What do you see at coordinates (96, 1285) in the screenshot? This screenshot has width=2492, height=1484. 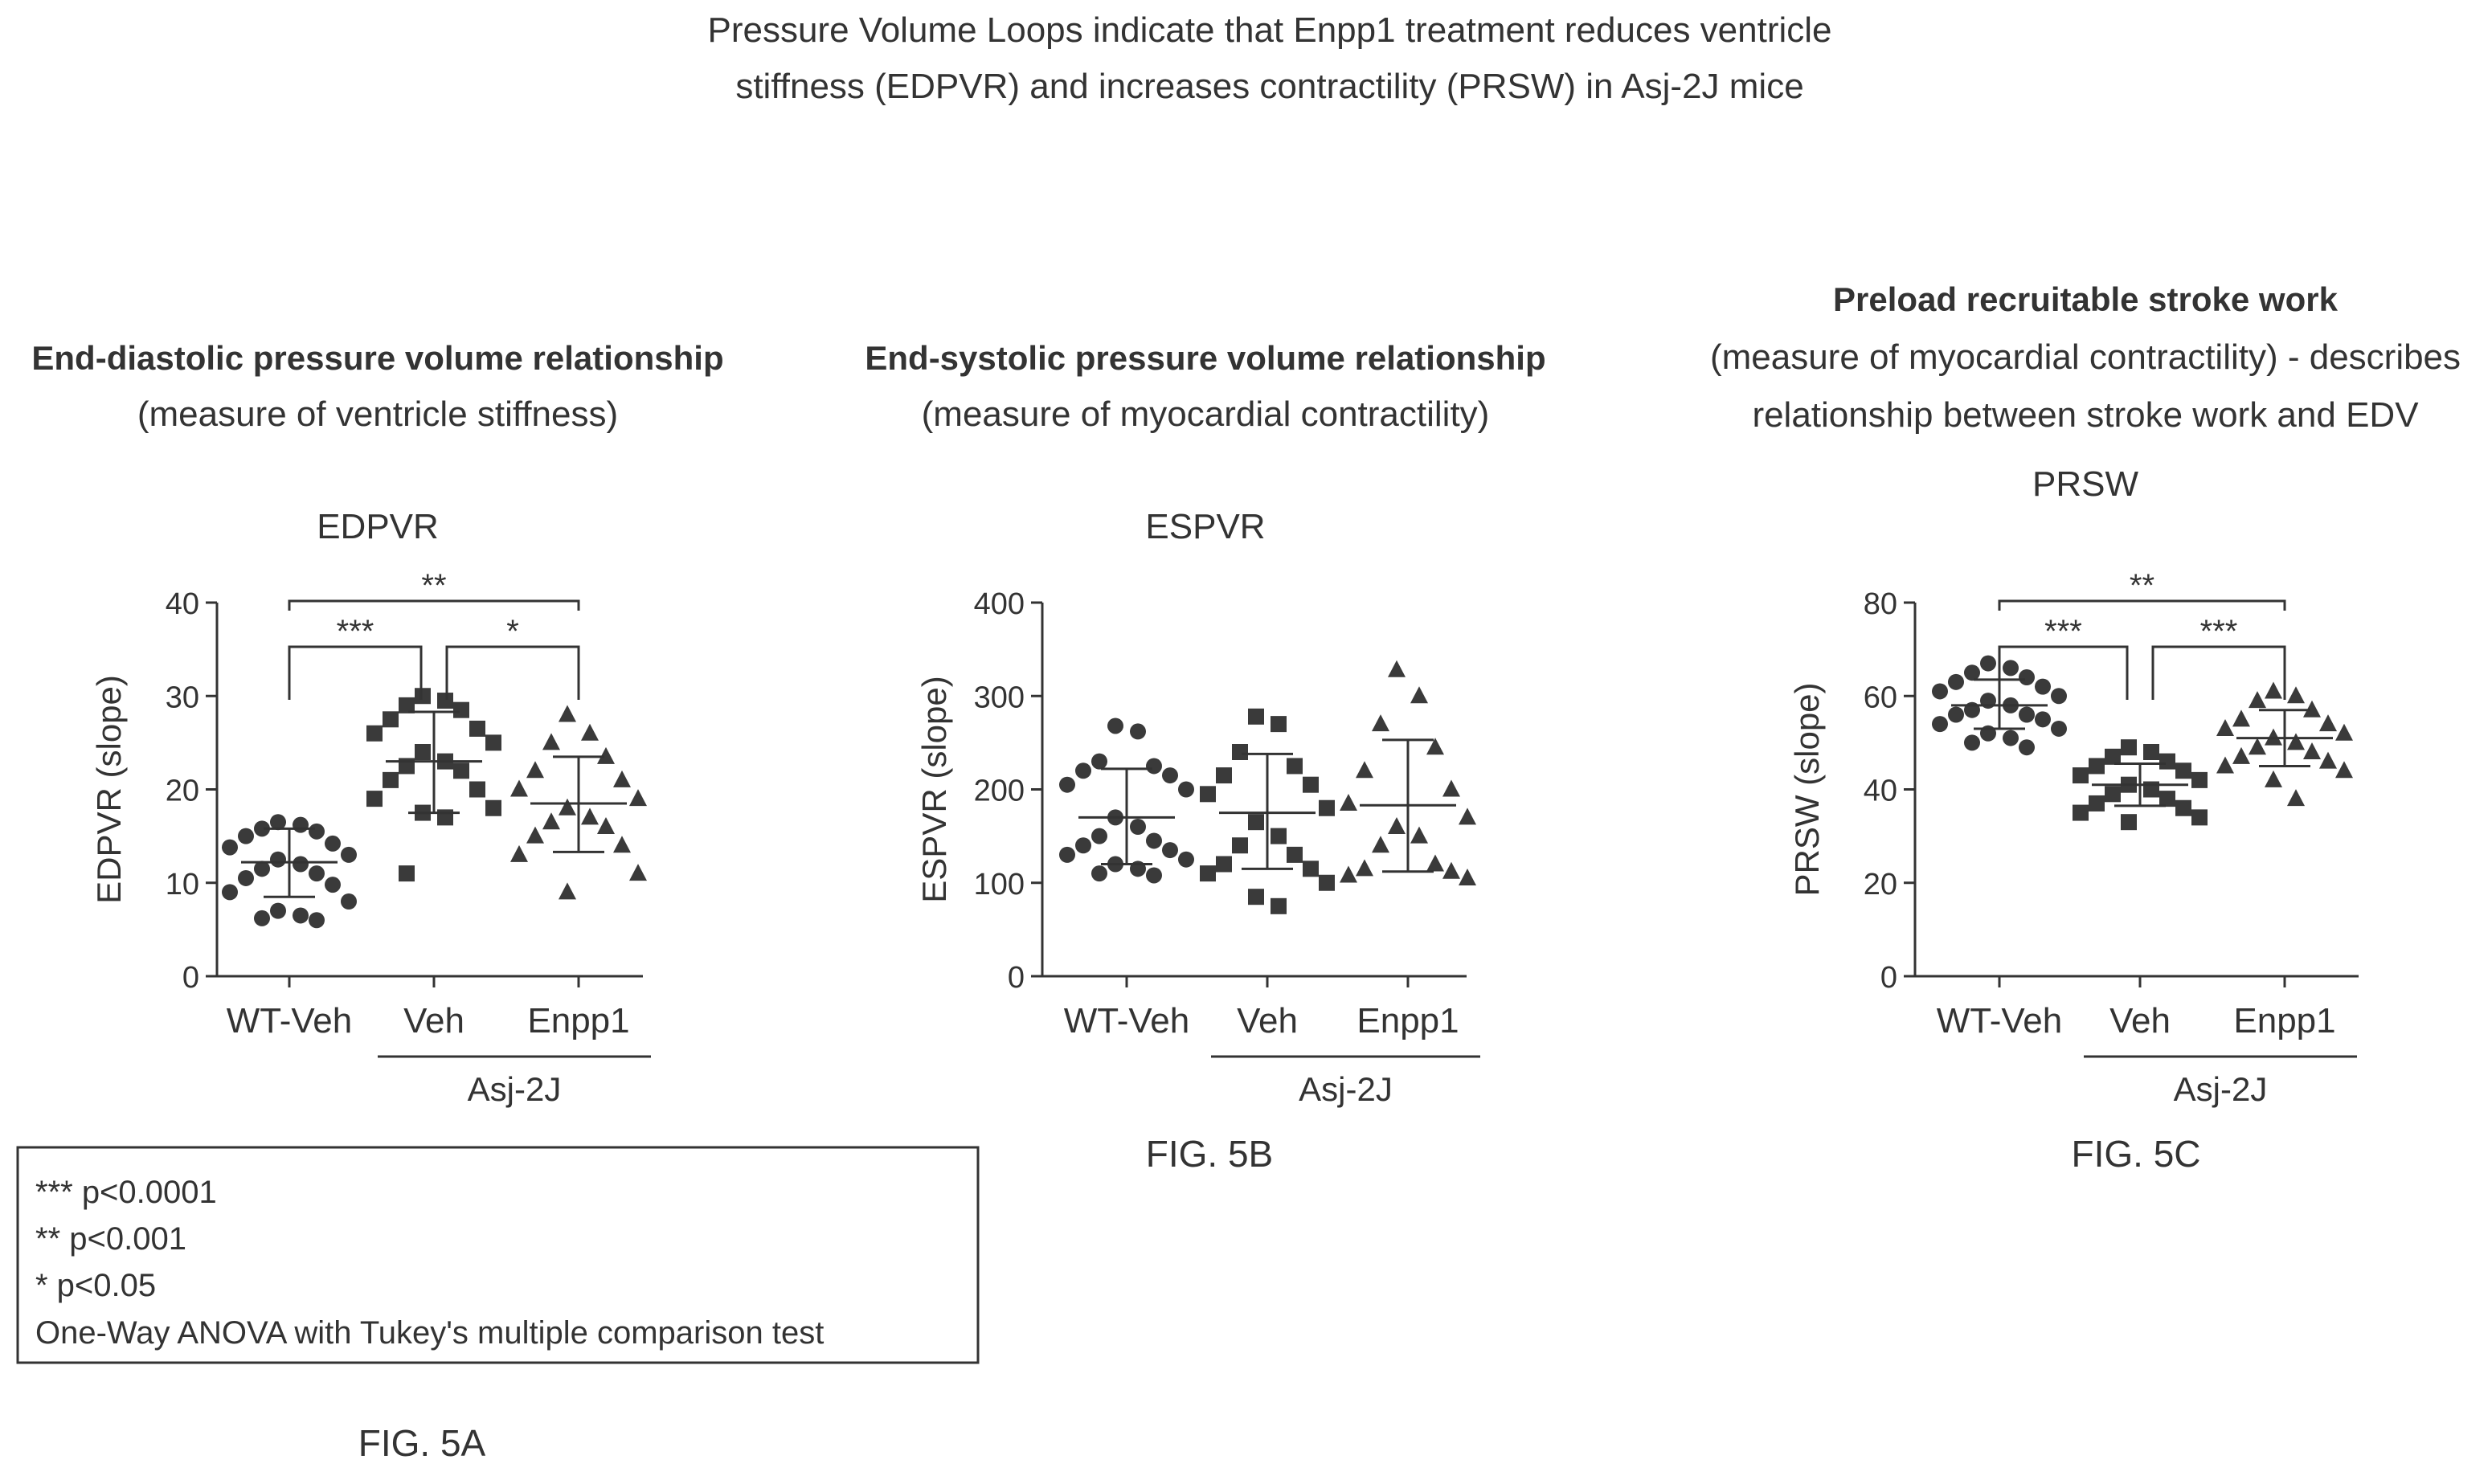 I see `legend-line-3: * p<0.05` at bounding box center [96, 1285].